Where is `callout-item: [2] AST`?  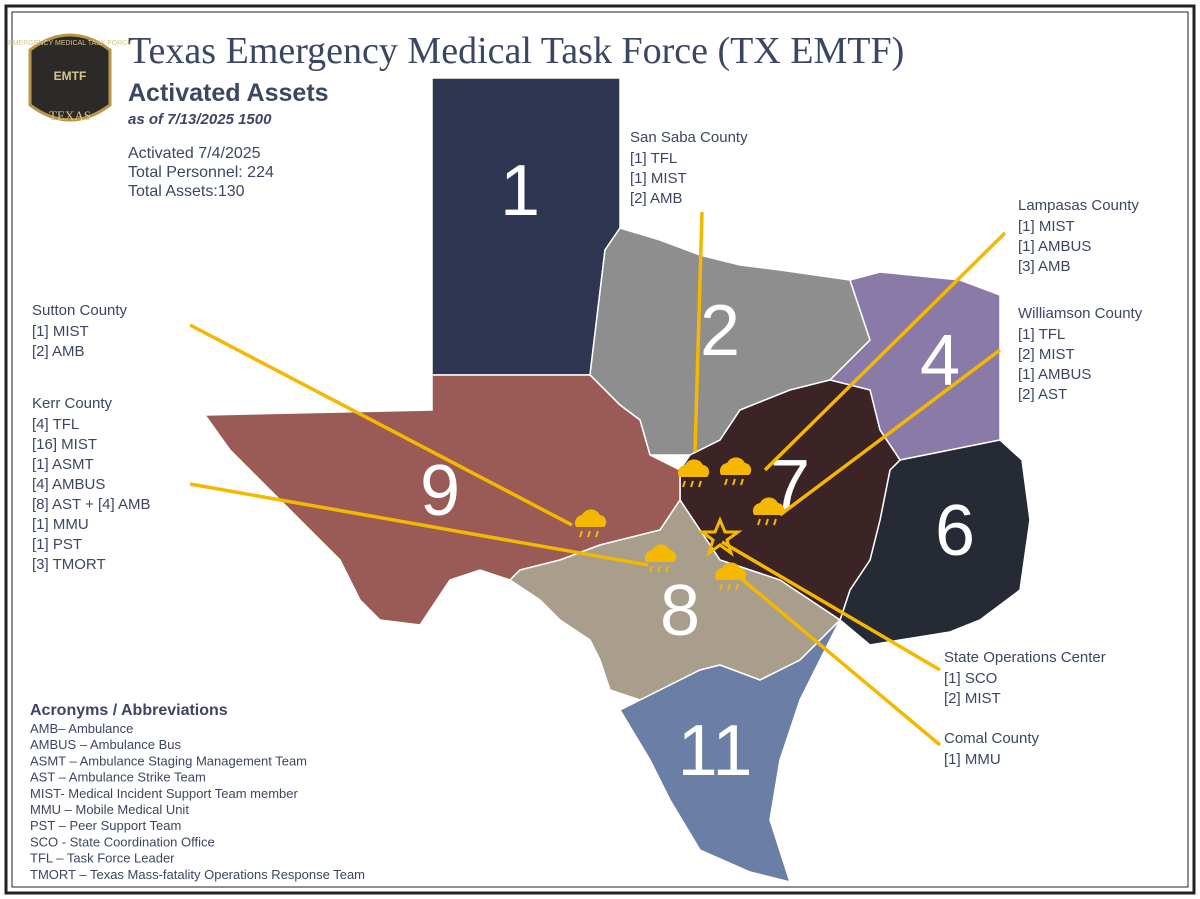 callout-item: [2] AST is located at coordinates (1042, 394).